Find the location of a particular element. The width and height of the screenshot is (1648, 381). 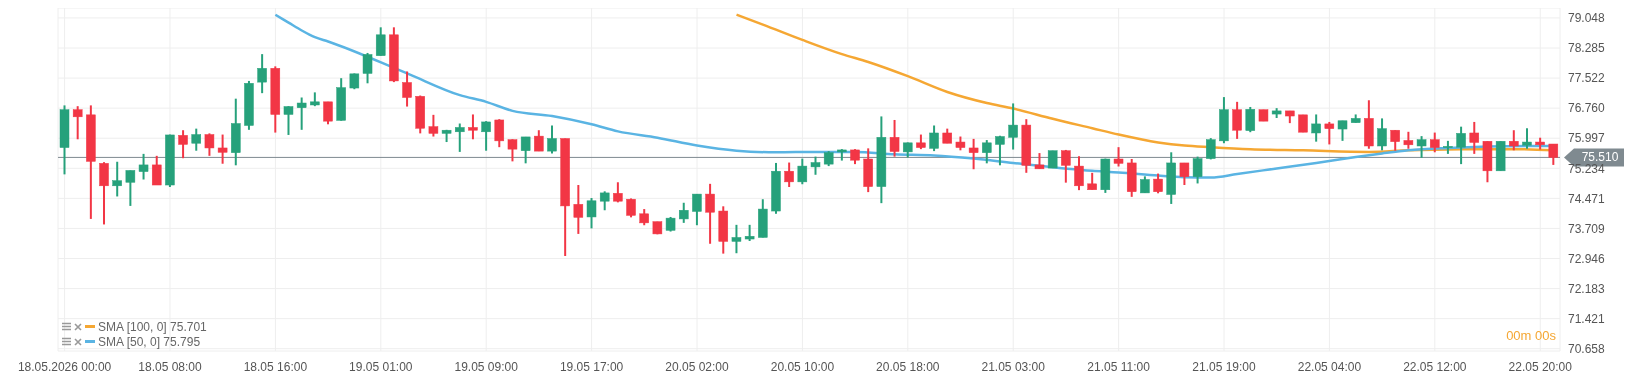

y-tick-label: 70.658 is located at coordinates (1587, 348).